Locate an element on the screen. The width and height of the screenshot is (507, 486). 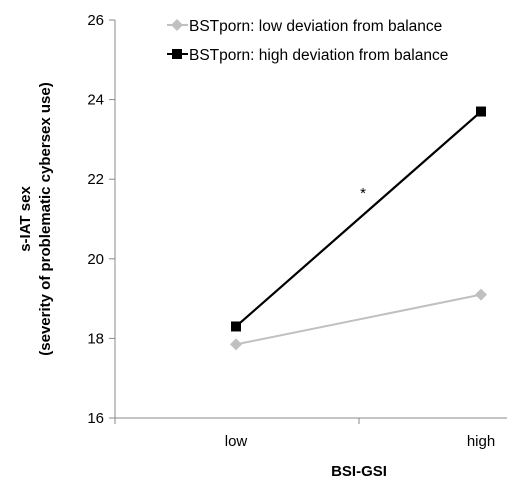
significance-annotation: * is located at coordinates (363, 193).